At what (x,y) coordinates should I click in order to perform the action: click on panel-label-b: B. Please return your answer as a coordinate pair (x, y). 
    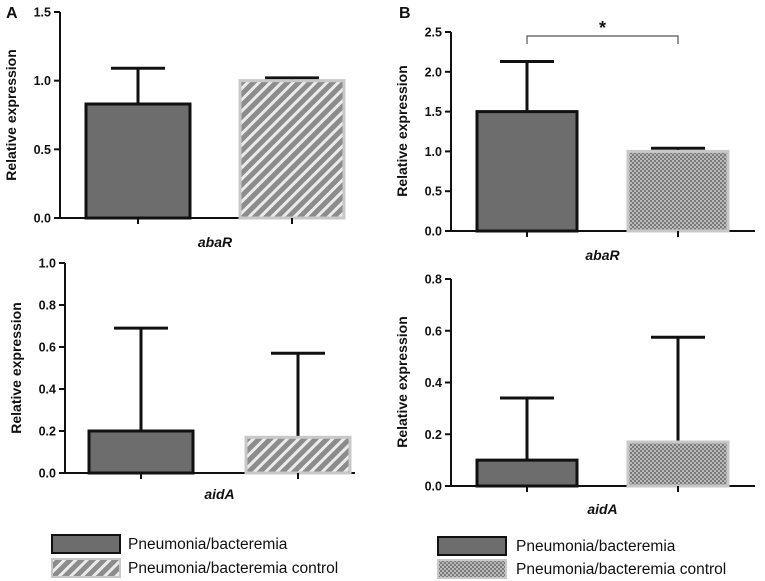
    Looking at the image, I should click on (405, 13).